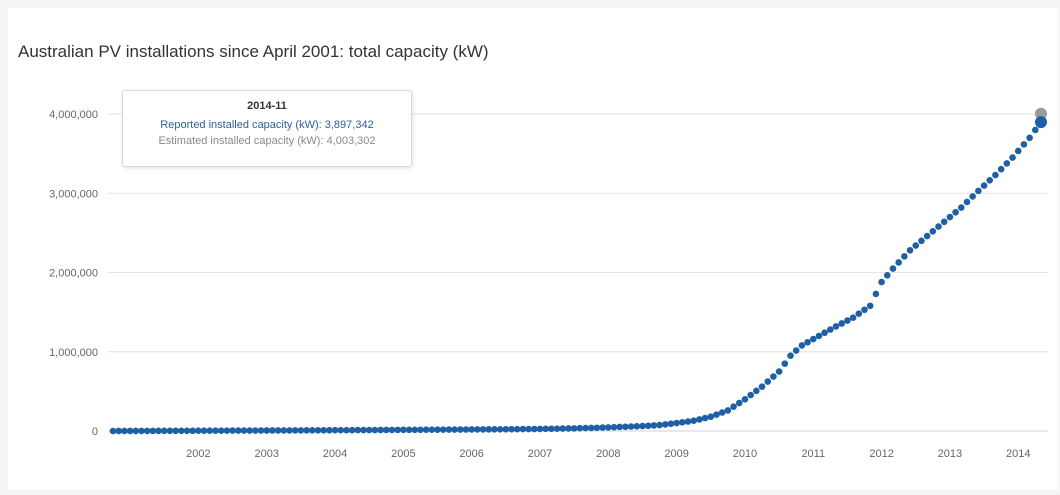 This screenshot has width=1060, height=495. I want to click on data-point-reported-highlight, so click(1041, 122).